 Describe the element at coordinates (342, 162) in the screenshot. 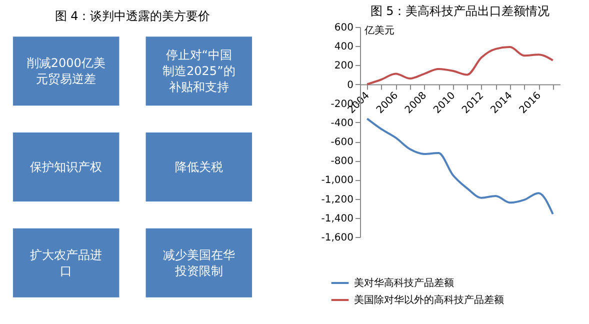

I see `y-tick-label: -800` at that location.